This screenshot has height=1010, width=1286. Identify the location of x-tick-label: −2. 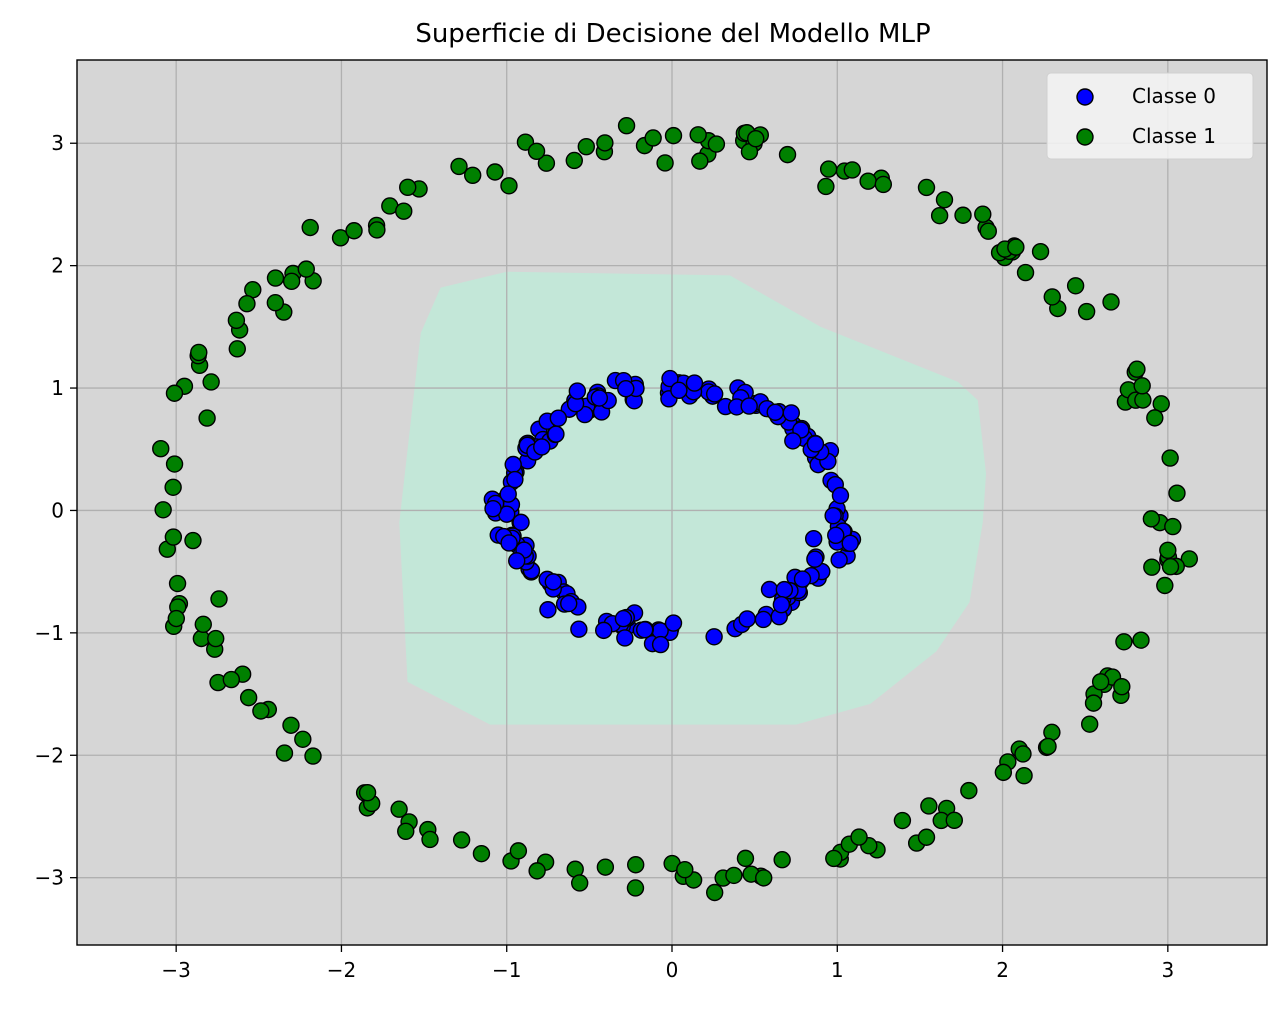
(341, 970).